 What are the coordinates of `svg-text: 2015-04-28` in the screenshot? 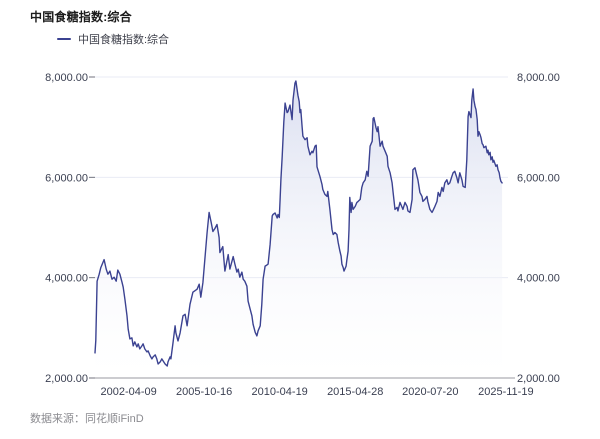 It's located at (355, 392).